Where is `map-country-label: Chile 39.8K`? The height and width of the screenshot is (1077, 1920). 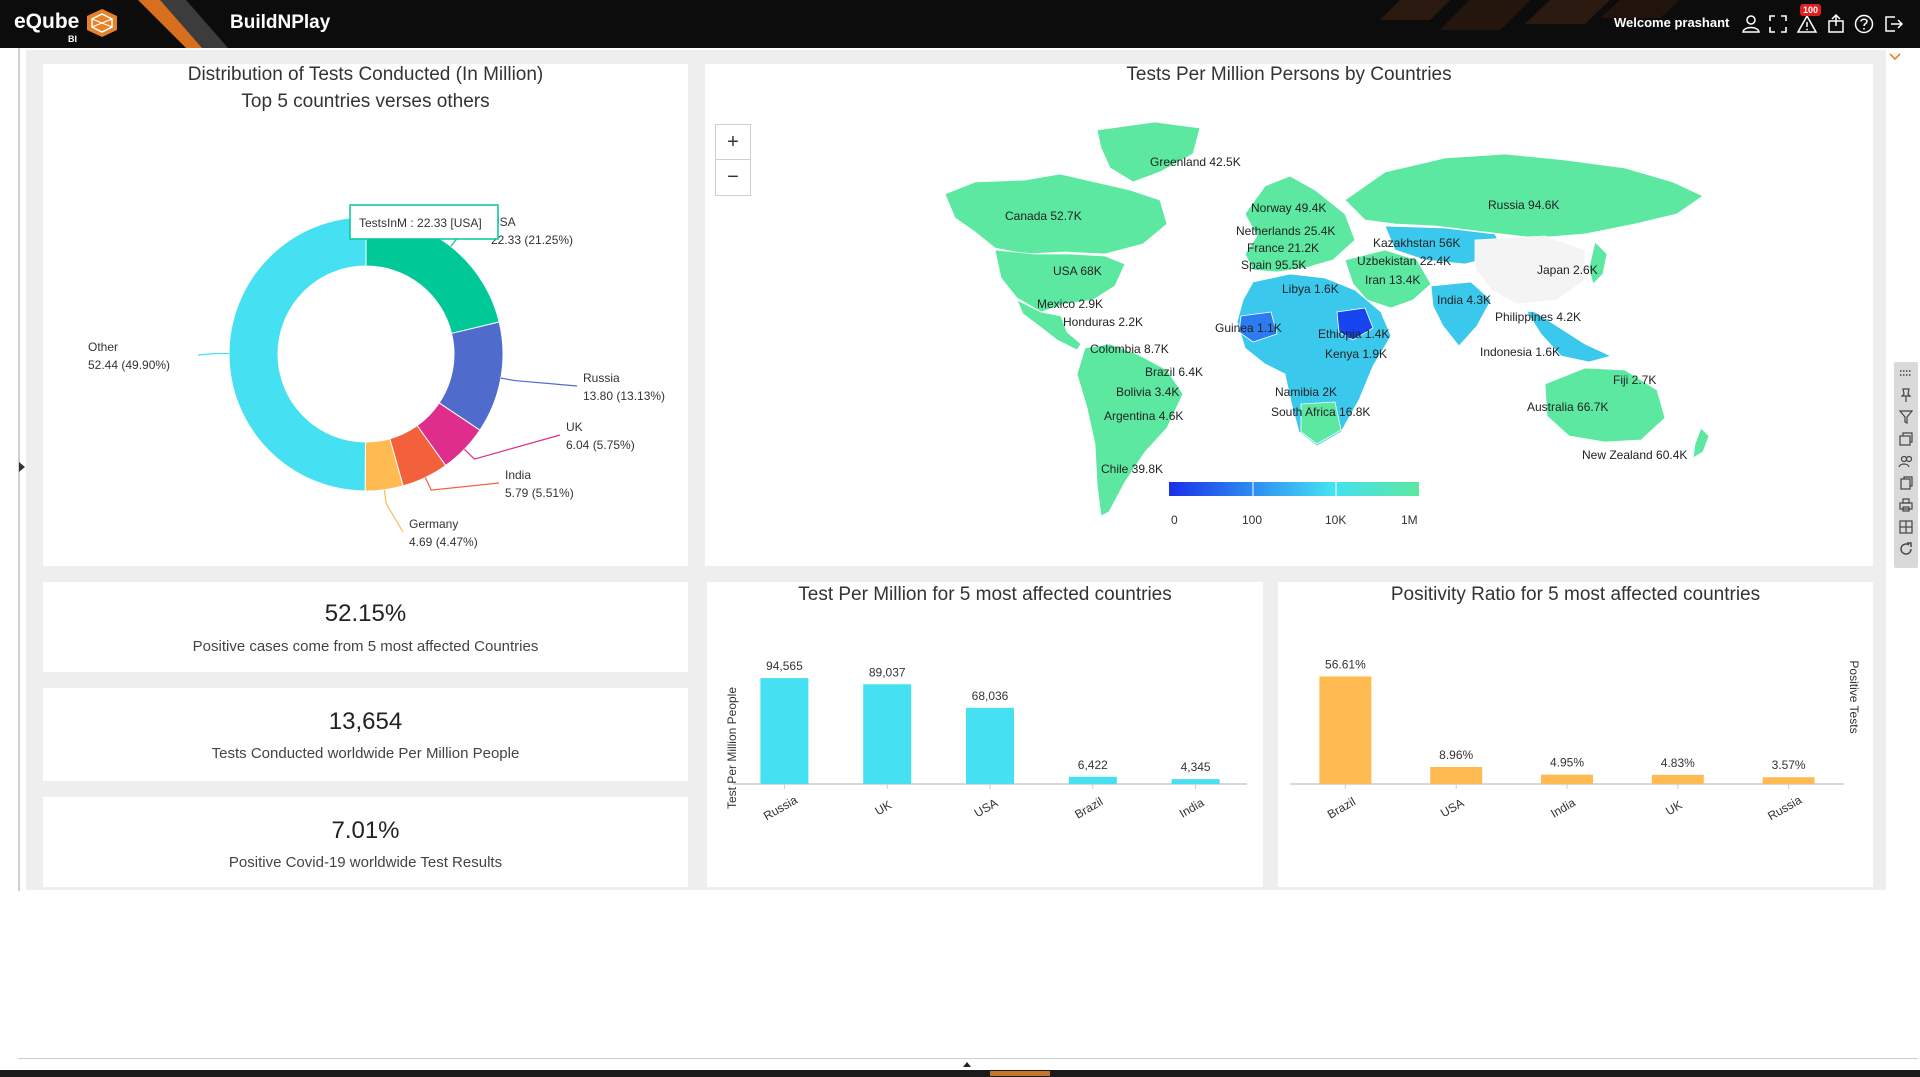 map-country-label: Chile 39.8K is located at coordinates (1132, 469).